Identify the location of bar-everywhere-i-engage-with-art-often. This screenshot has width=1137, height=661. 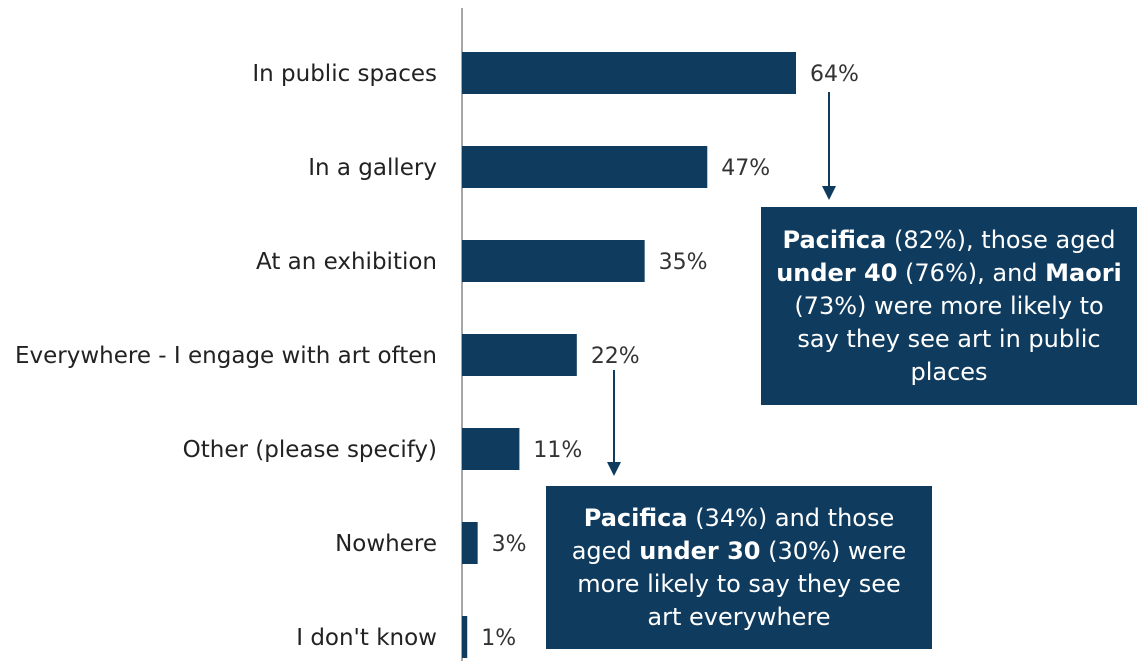
(519, 355).